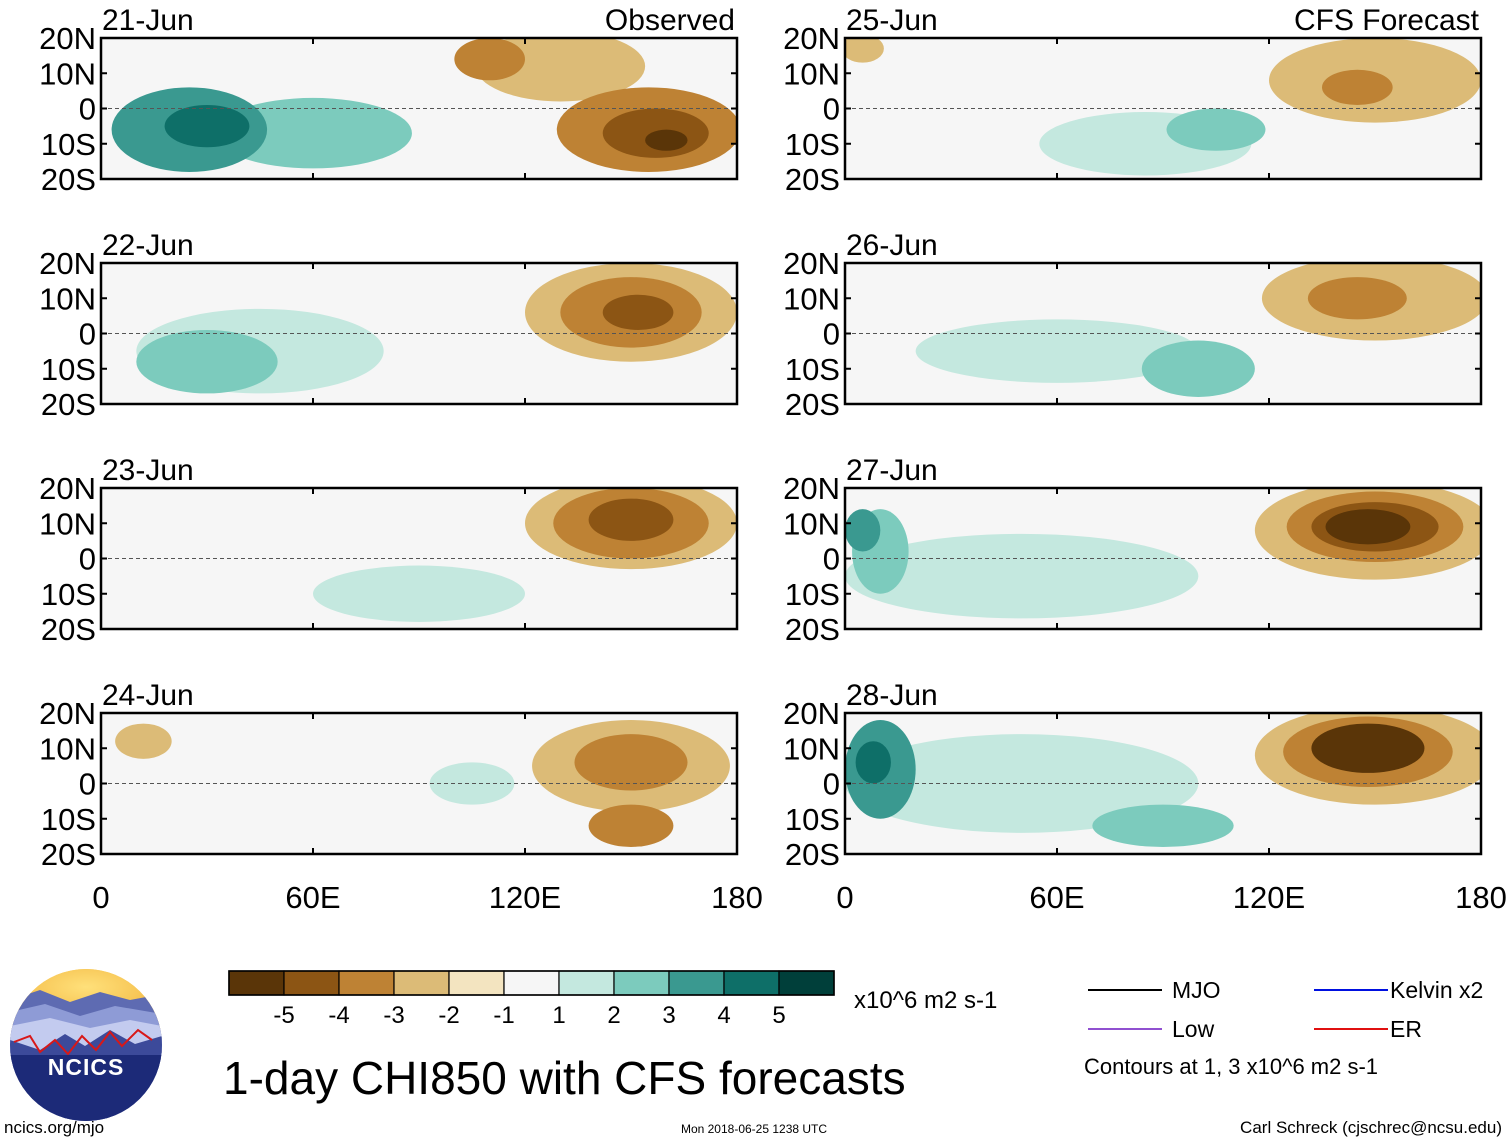 Image resolution: width=1510 pixels, height=1142 pixels. I want to click on colorbar-level: 2, so click(613, 1015).